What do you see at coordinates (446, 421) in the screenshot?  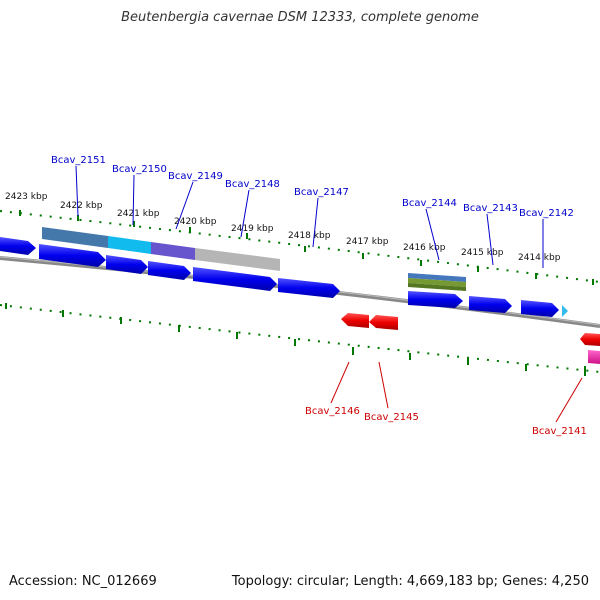 I see `reverse-gene-labels: Bcav_2146 Bcav_2145 Bcav_2141` at bounding box center [446, 421].